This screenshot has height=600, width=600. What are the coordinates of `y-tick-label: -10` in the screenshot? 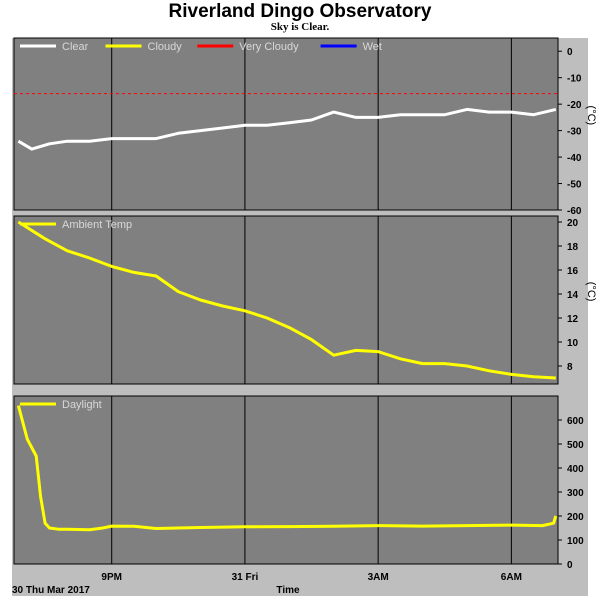 It's located at (574, 79).